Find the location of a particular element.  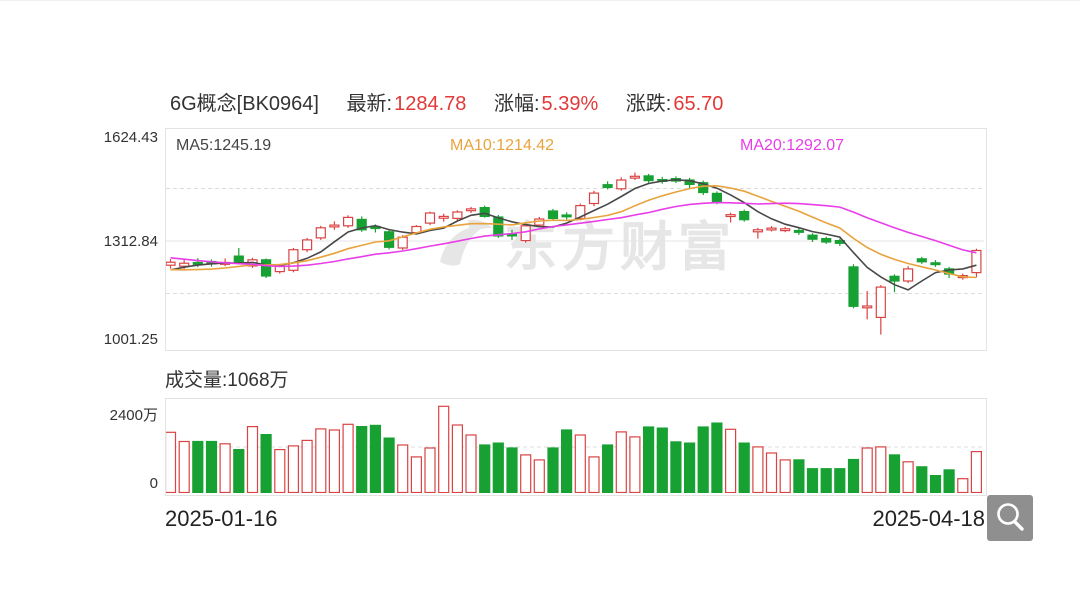

change-label: 涨跌: is located at coordinates (648, 104).